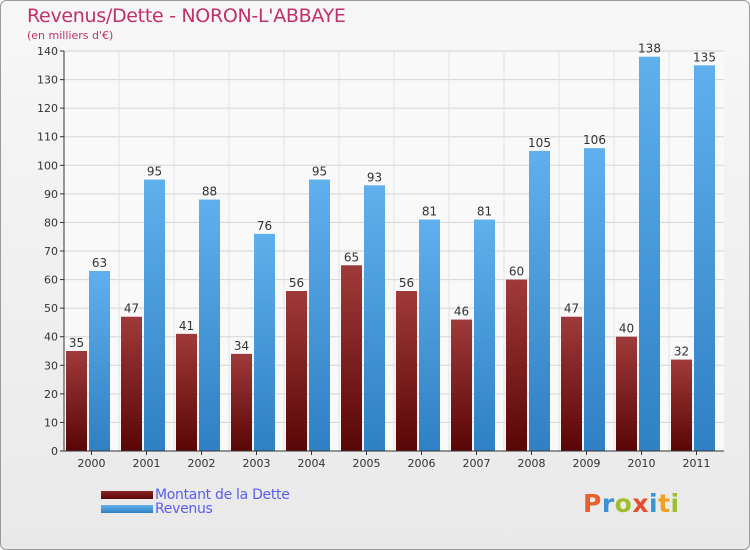 The image size is (750, 550). I want to click on y-tick-label-90: 90, so click(51, 194).